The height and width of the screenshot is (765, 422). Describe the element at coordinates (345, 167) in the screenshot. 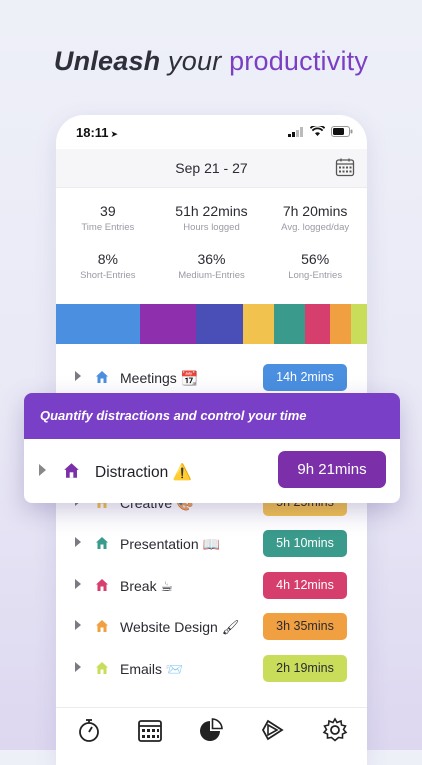

I see `calendar-picker-icon` at that location.